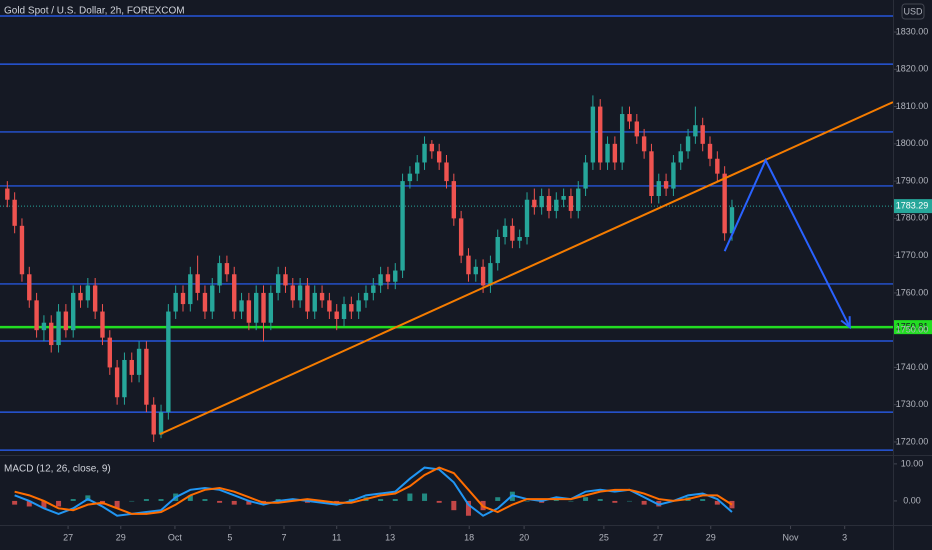 This screenshot has height=550, width=932. What do you see at coordinates (912, 463) in the screenshot?
I see `y2-tick-label: 10.00` at bounding box center [912, 463].